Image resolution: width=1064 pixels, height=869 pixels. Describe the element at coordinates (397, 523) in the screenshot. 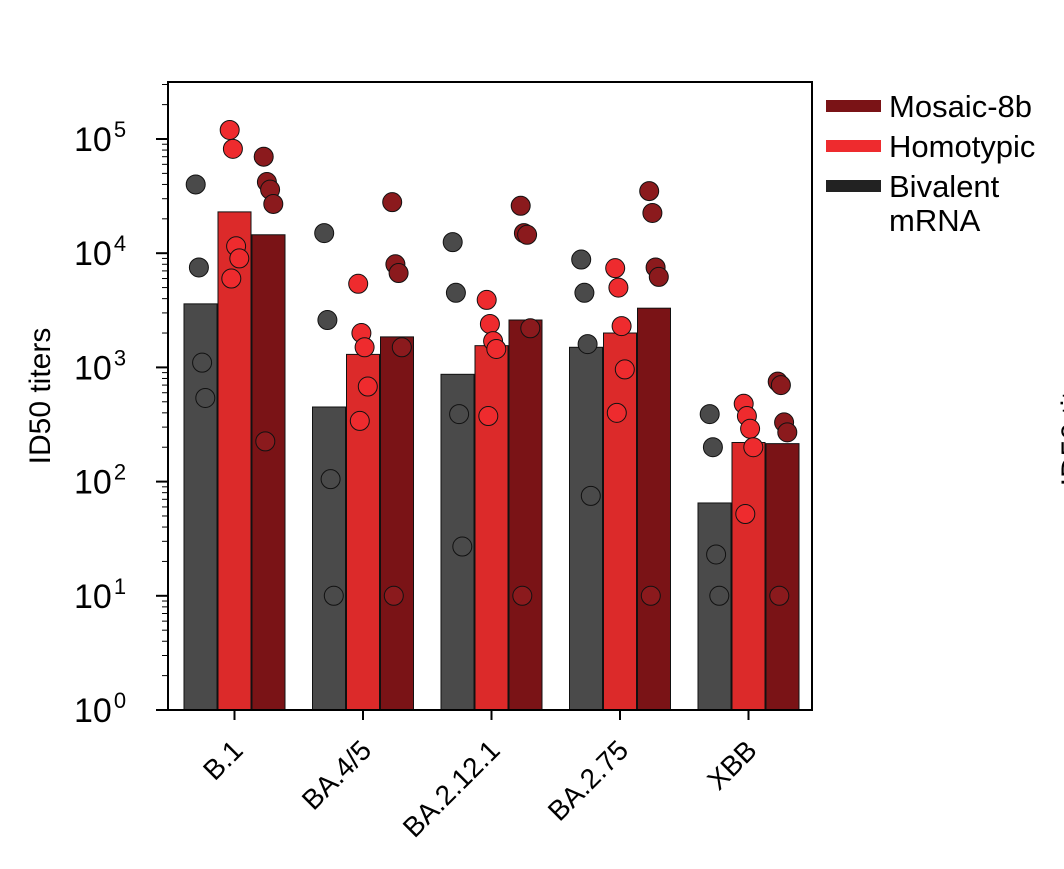

I see `bar-ba-4-5-mosaic-8b` at that location.